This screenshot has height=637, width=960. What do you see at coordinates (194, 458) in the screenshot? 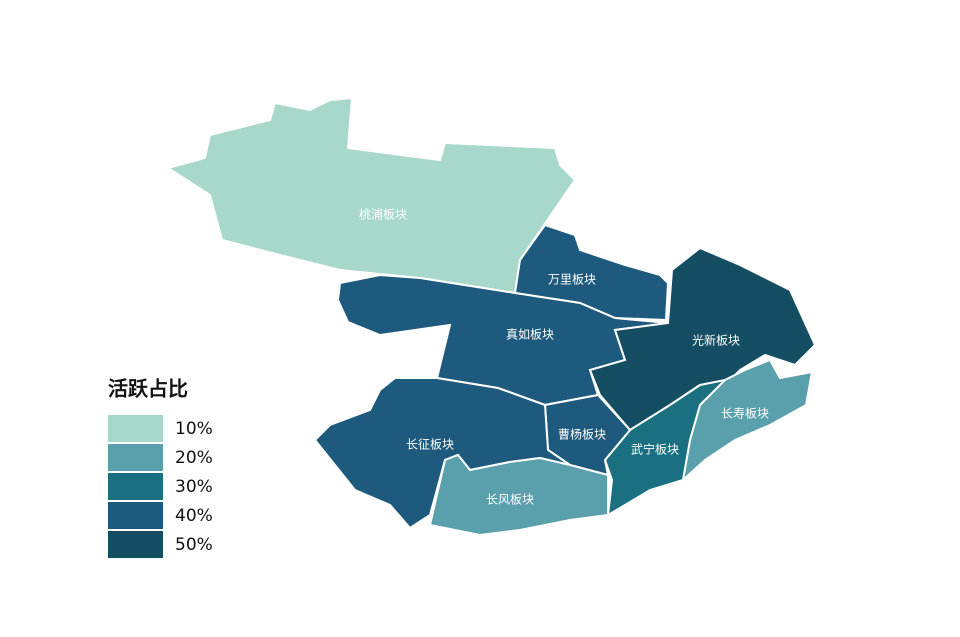
I see `legend-label: 20%` at bounding box center [194, 458].